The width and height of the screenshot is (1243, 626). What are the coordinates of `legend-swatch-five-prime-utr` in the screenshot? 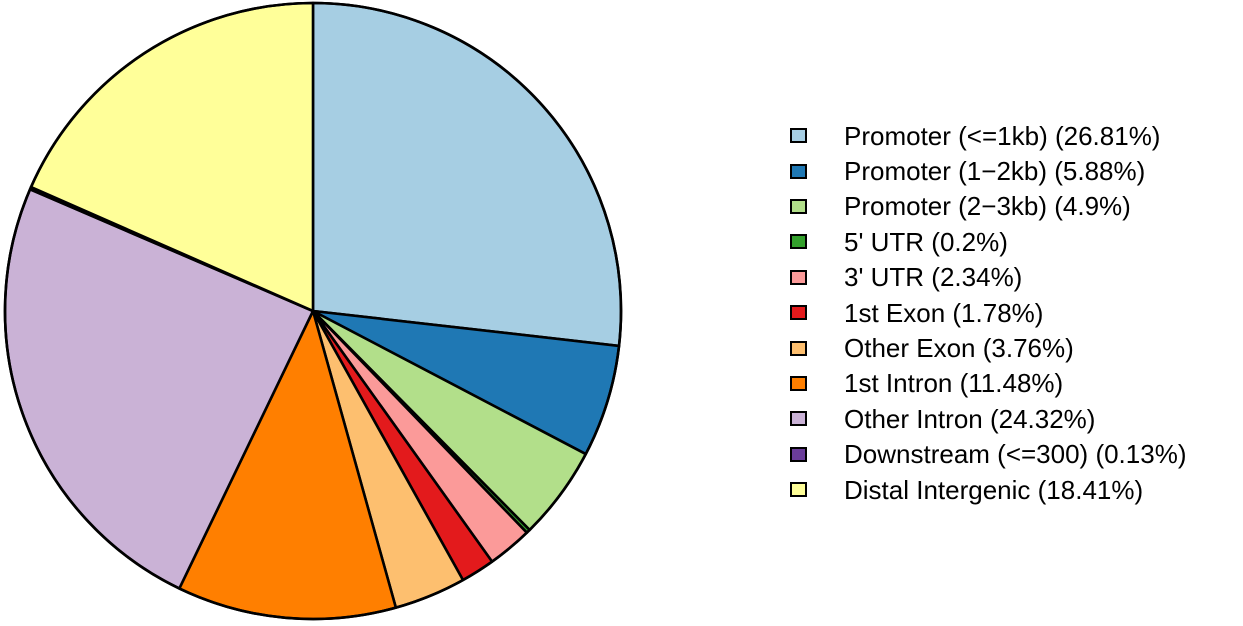 It's located at (798, 242).